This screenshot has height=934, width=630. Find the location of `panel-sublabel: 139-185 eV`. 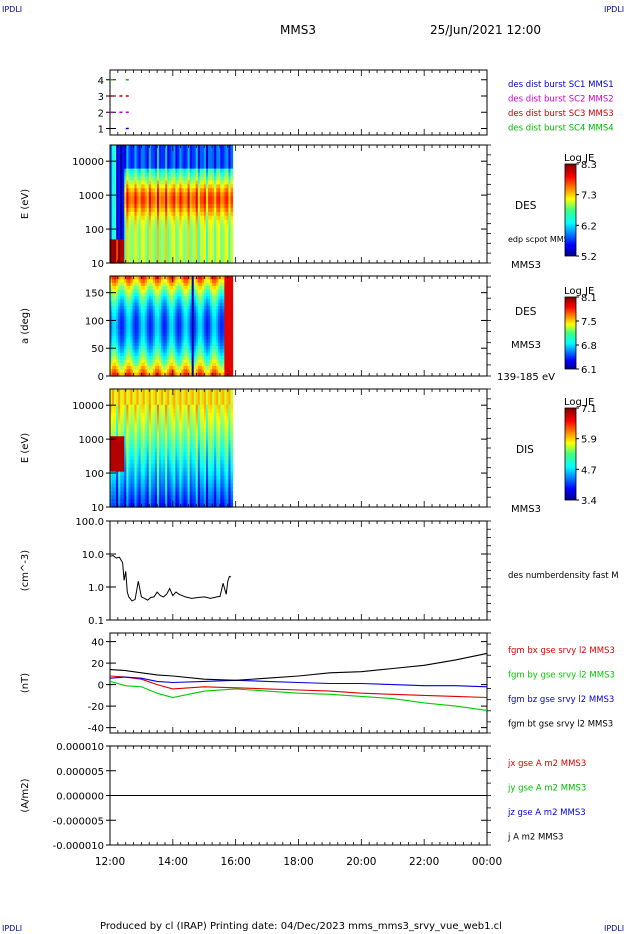

panel-sublabel: 139-185 eV is located at coordinates (526, 377).